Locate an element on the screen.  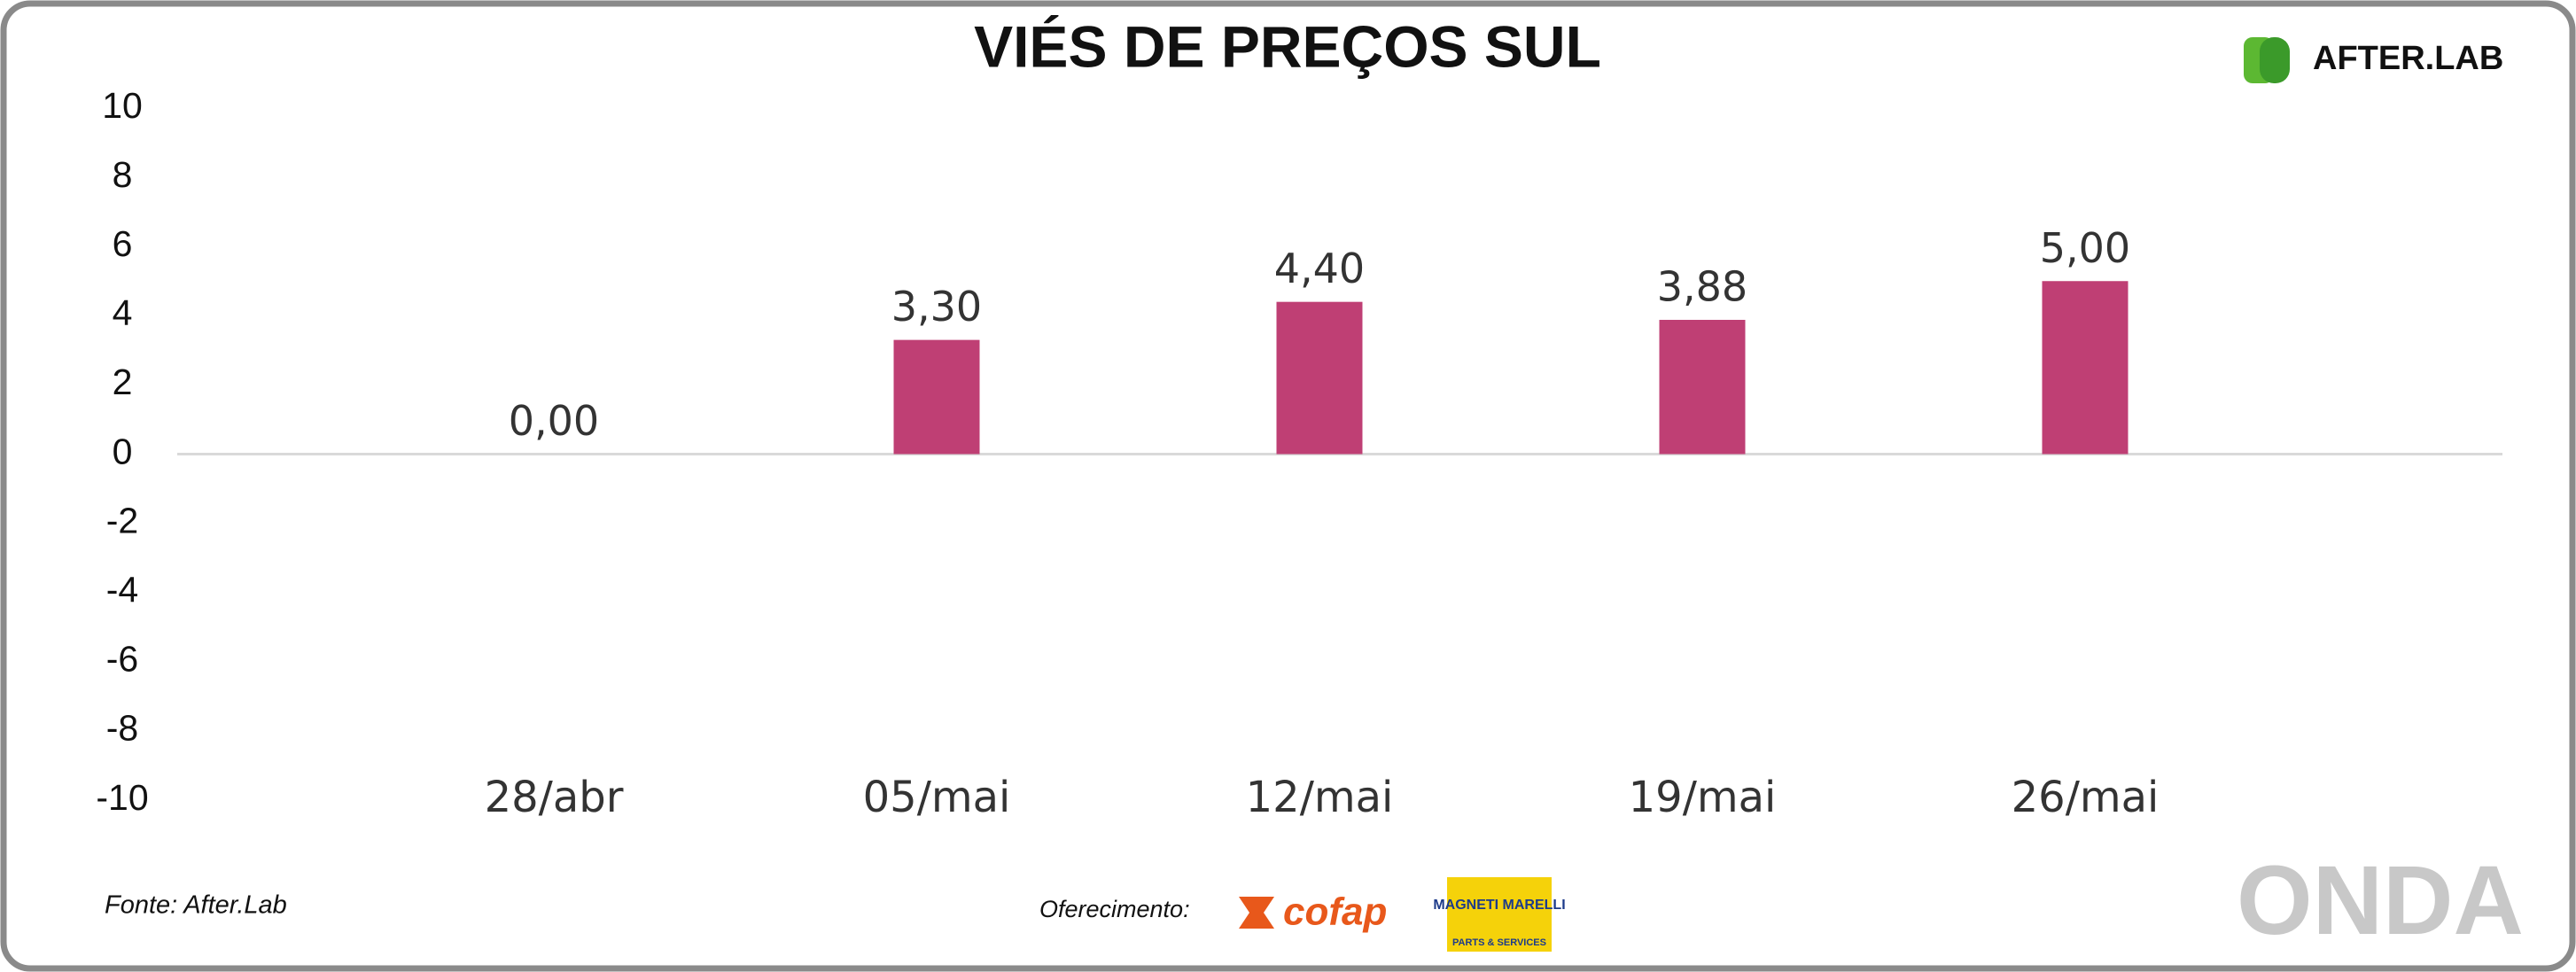
sponsor-label: Oferecimento: is located at coordinates (1115, 909).